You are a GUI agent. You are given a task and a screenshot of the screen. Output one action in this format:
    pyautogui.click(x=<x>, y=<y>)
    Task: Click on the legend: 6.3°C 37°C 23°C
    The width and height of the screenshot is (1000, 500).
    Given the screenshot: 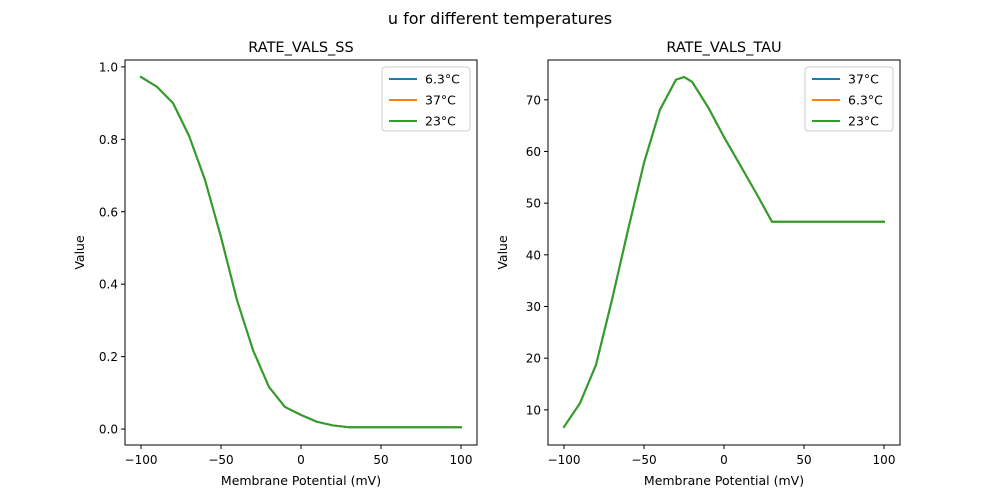 What is the action you would take?
    pyautogui.click(x=426, y=99)
    